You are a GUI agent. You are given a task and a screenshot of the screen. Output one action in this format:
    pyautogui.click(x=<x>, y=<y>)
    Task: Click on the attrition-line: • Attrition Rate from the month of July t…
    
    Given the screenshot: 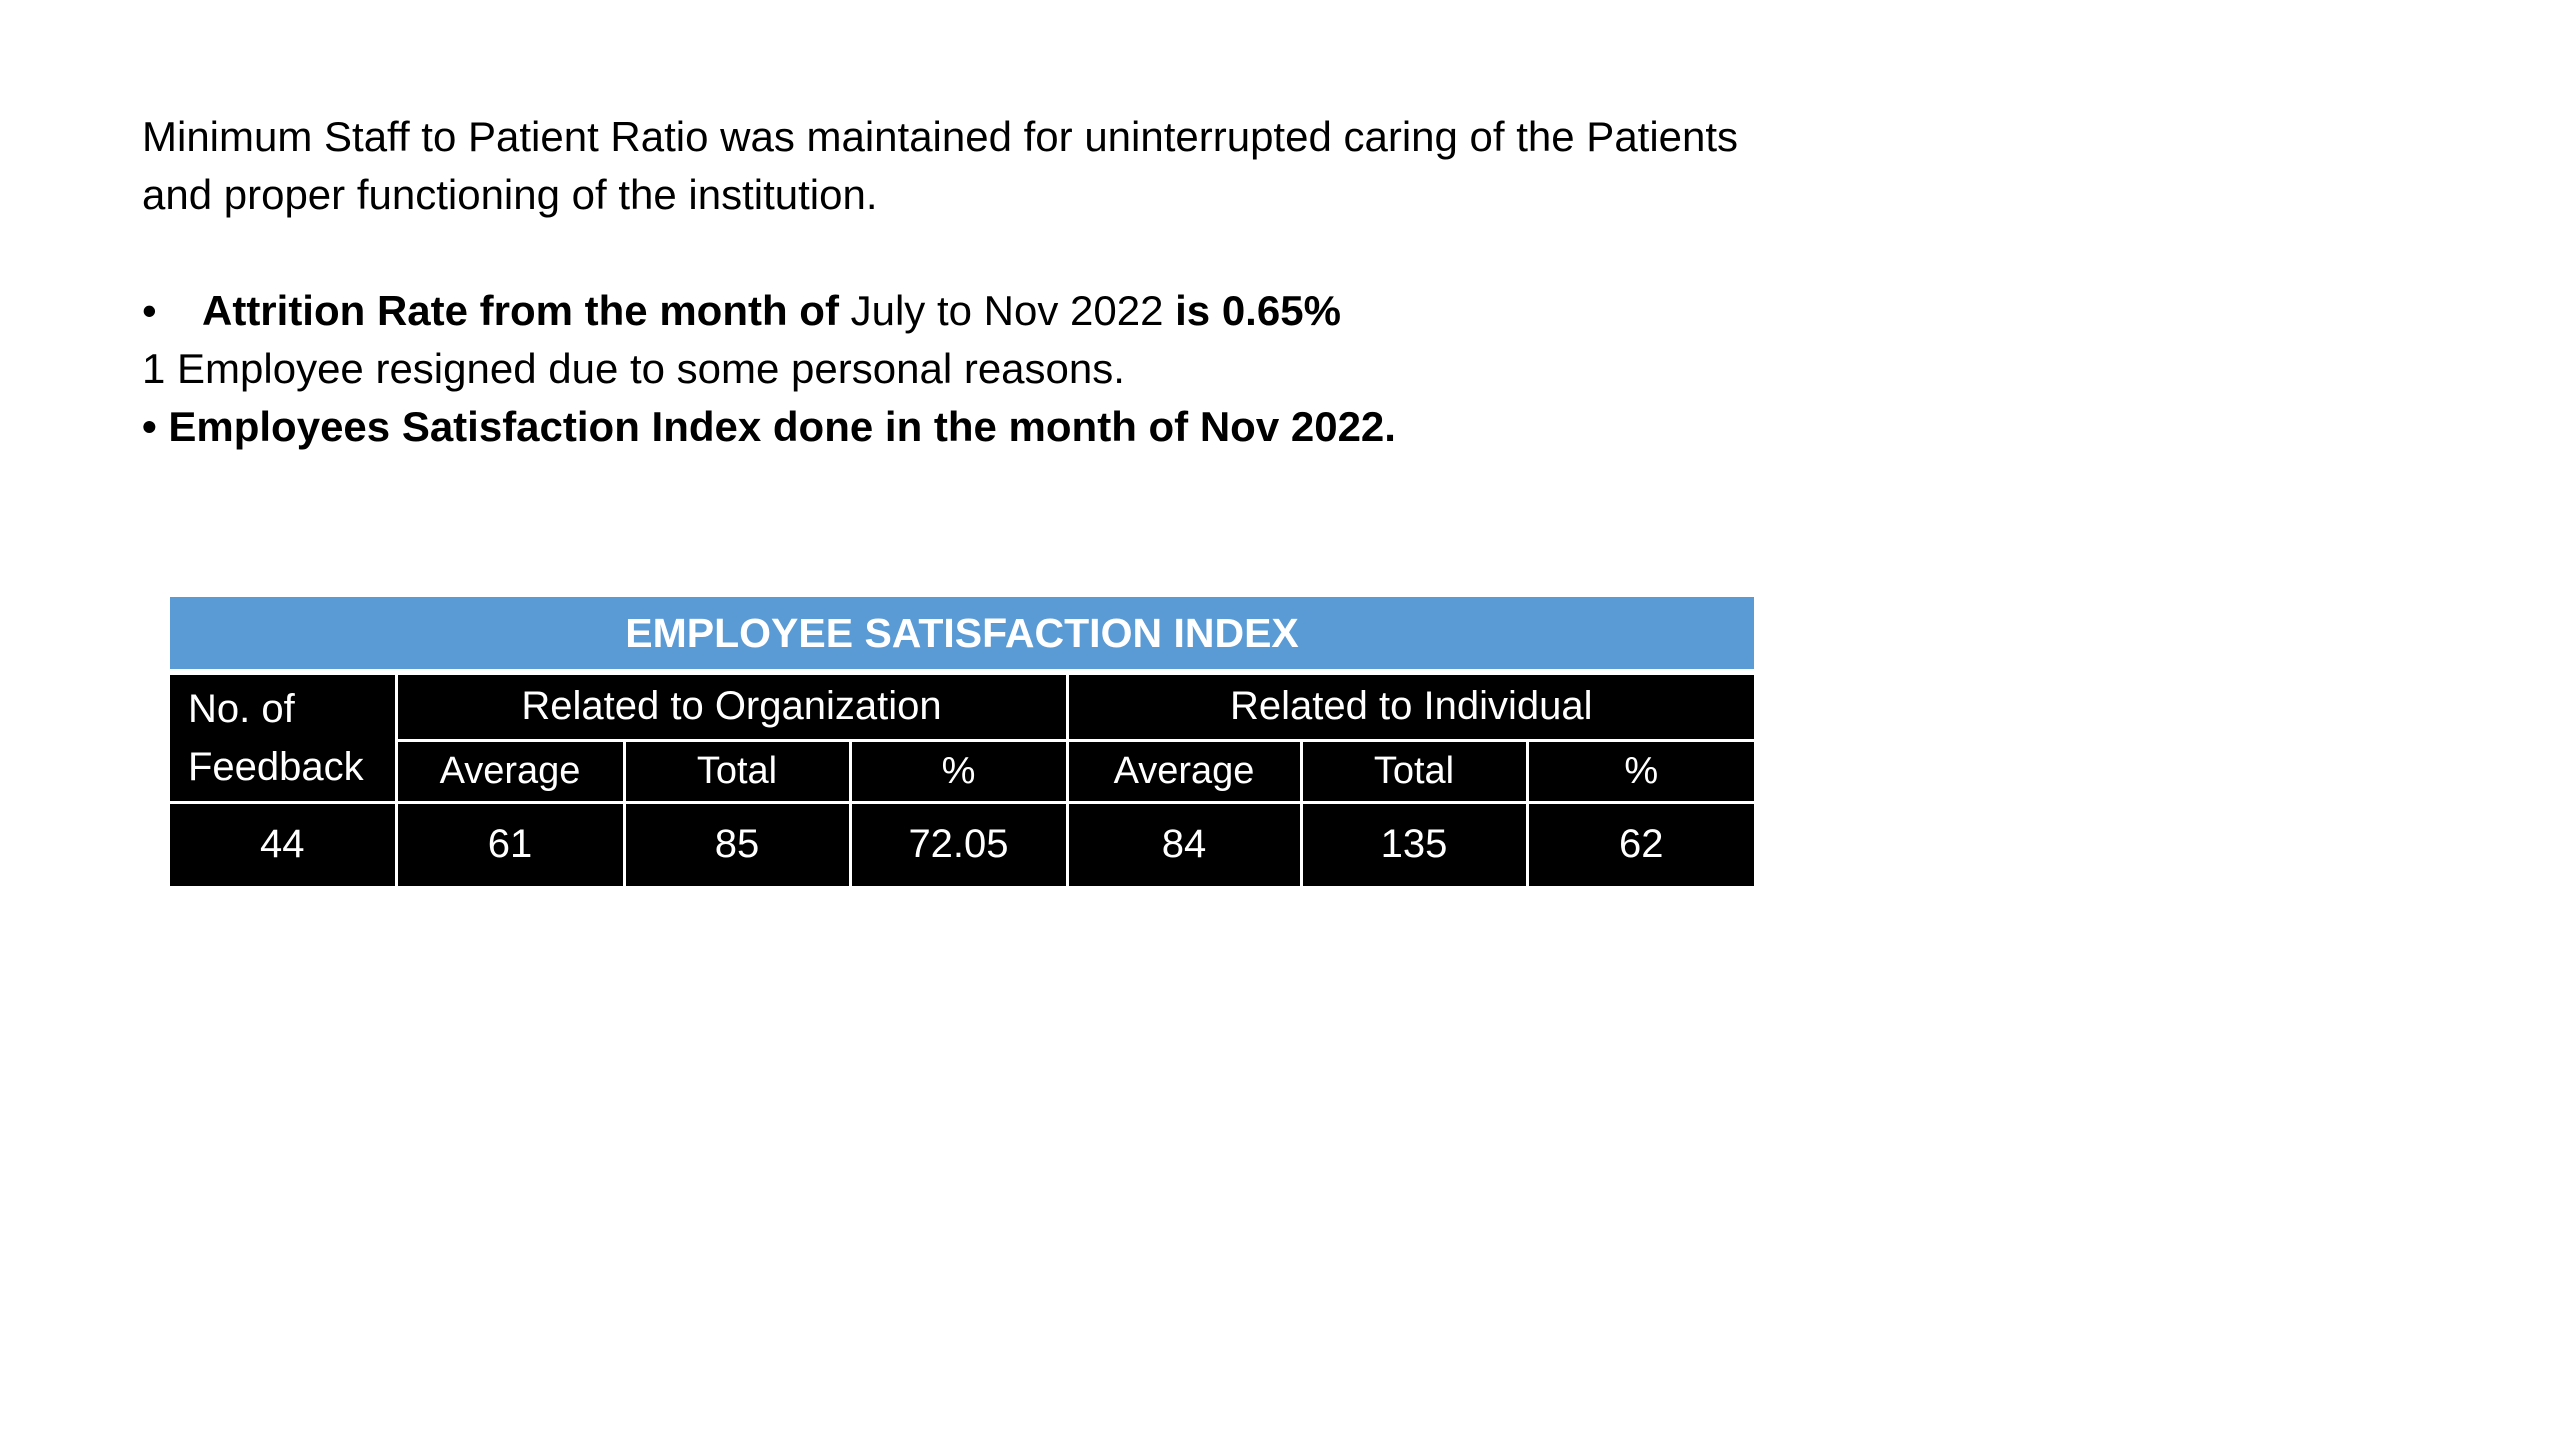 What is the action you would take?
    pyautogui.click(x=1092, y=311)
    